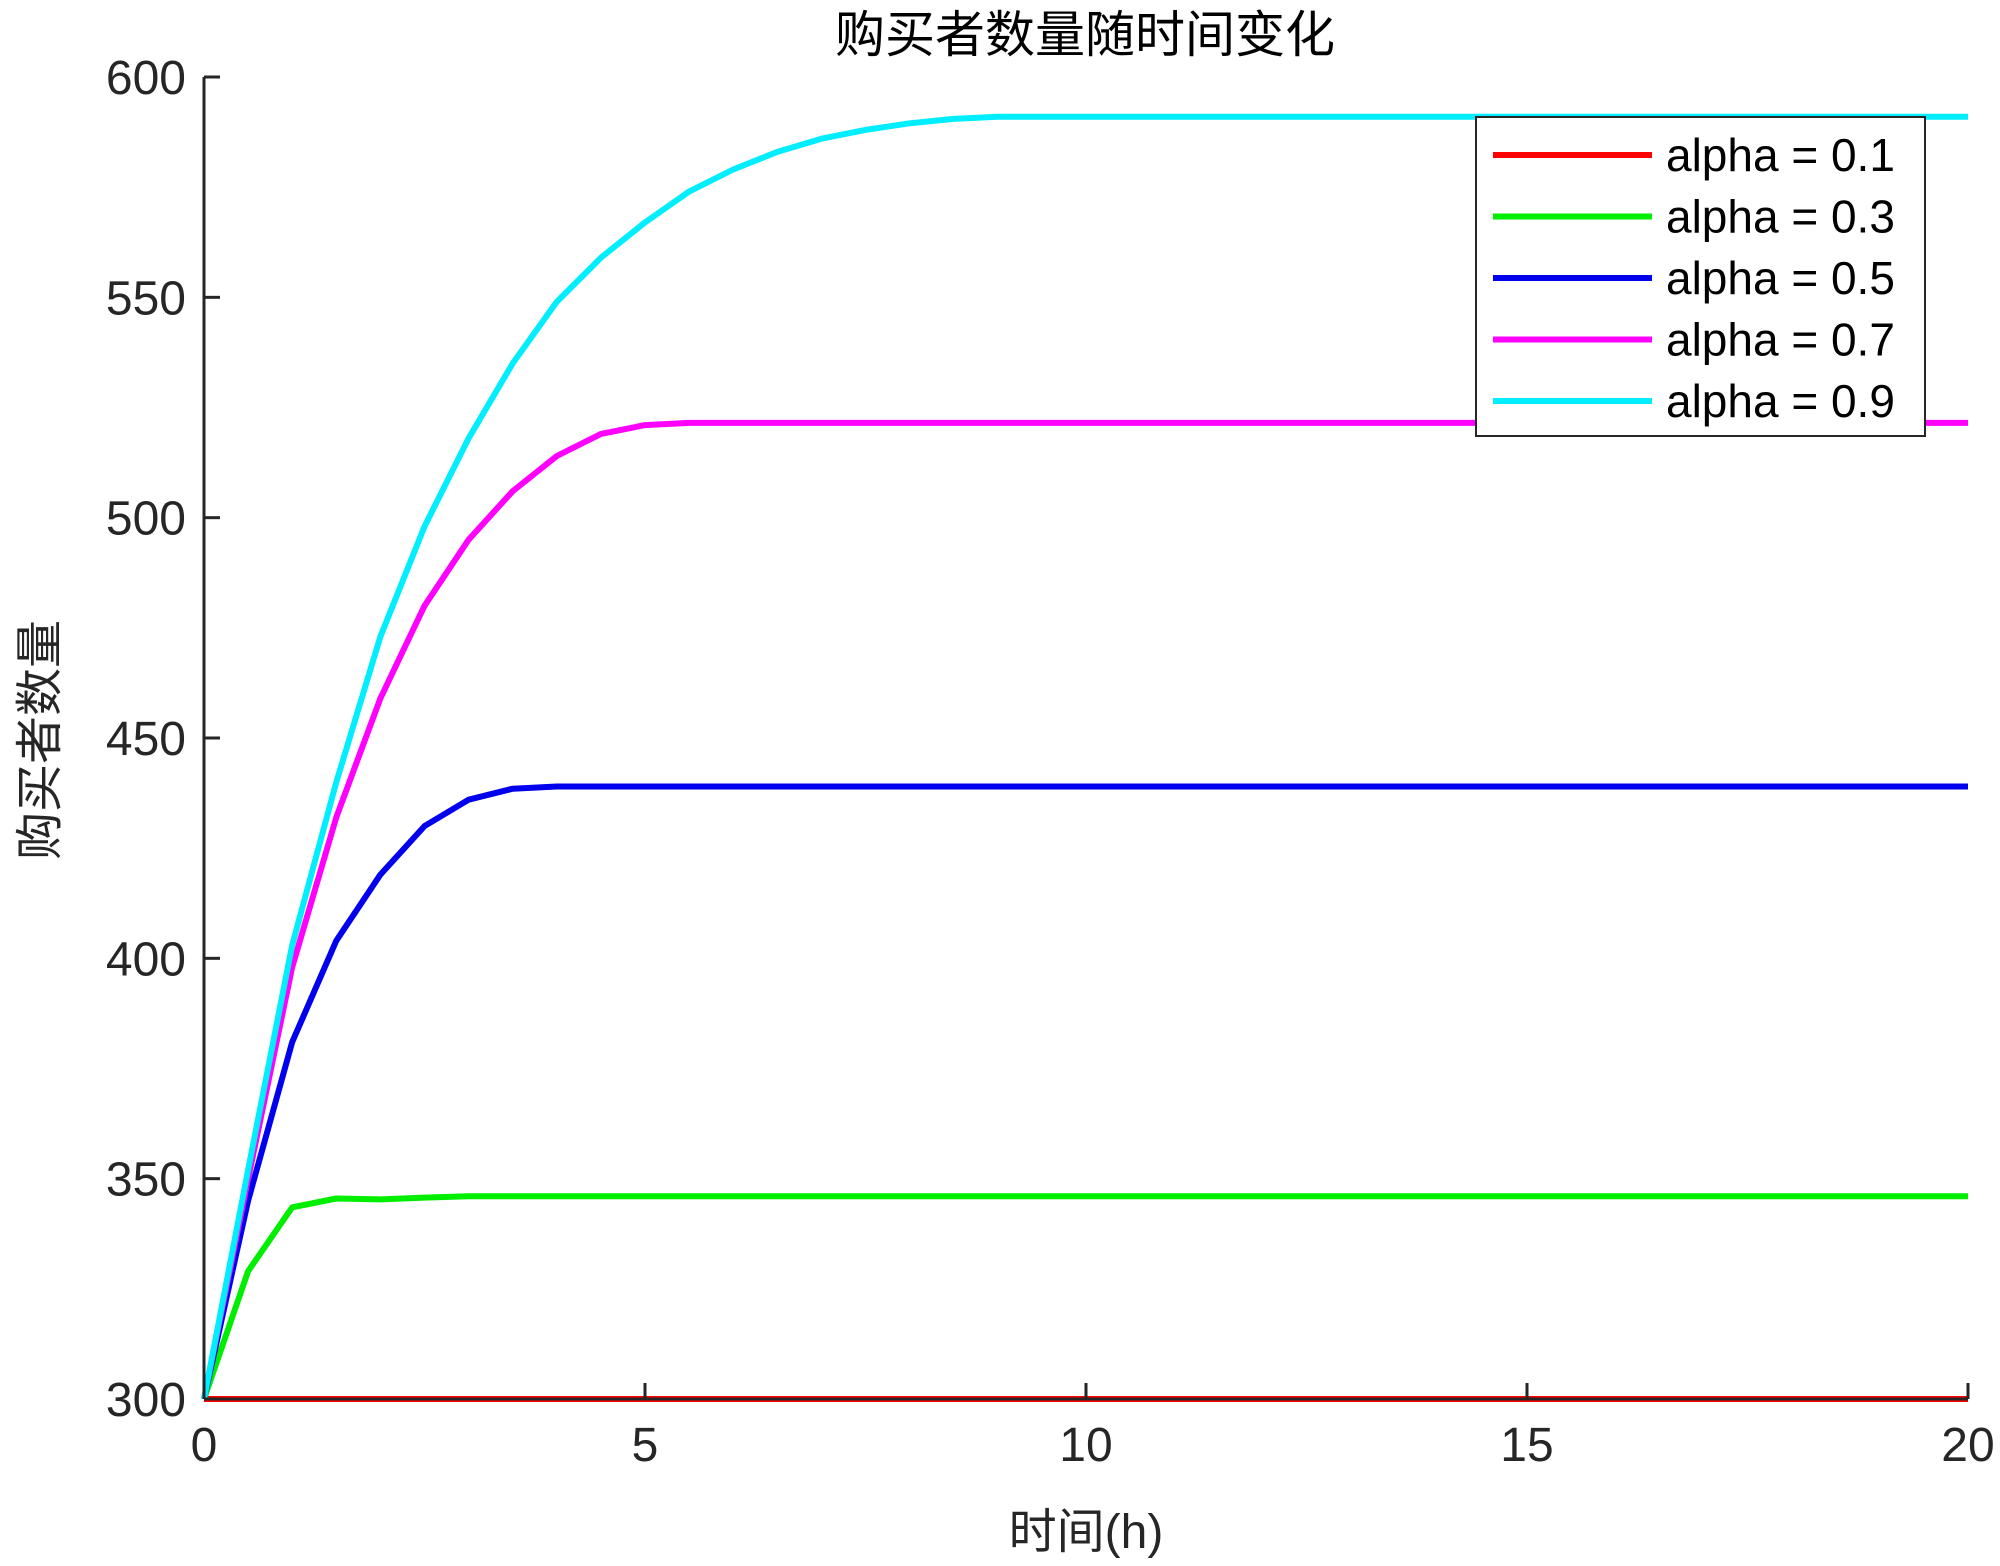 This screenshot has height=1566, width=2000. Describe the element at coordinates (1085, 35) in the screenshot. I see `chart-title: 购买者数量随时间变化` at that location.